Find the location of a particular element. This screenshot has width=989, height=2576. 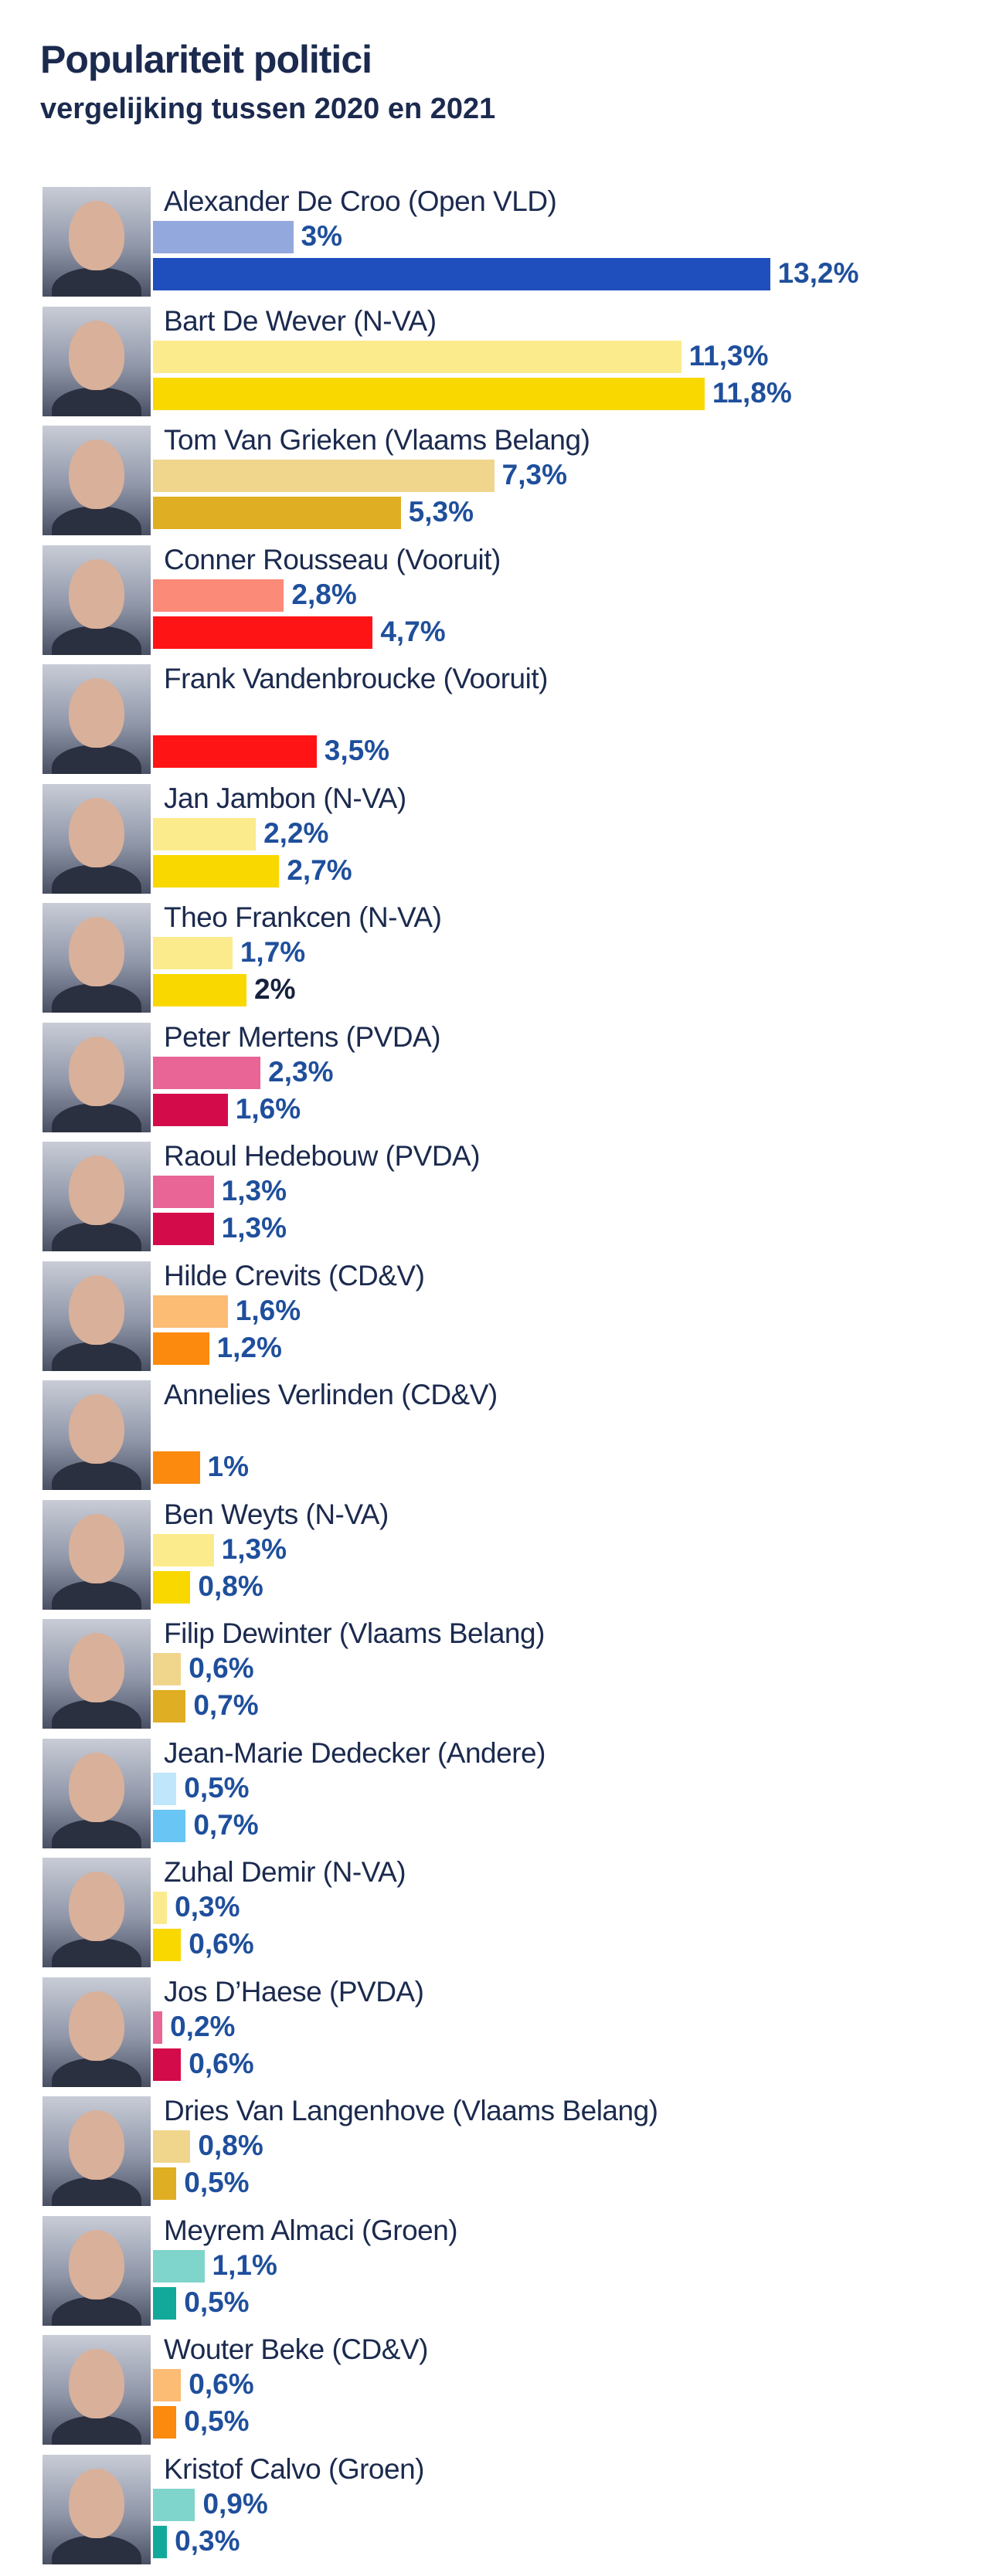

value-label-2021: 0,6% is located at coordinates (221, 2063).